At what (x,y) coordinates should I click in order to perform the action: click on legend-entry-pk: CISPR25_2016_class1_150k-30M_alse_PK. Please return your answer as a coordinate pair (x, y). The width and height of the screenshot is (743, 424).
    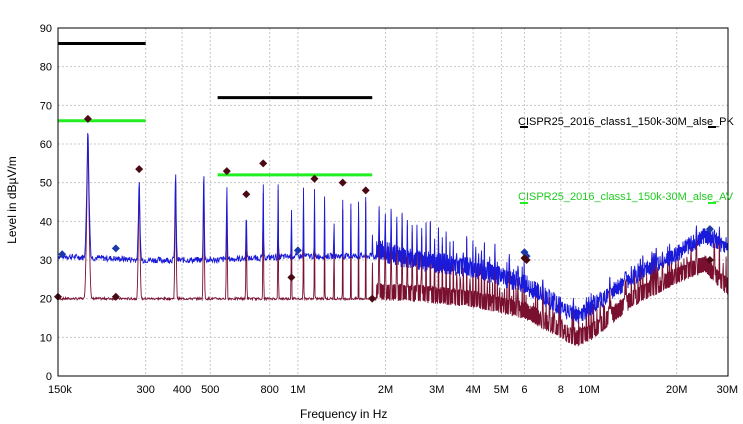
    Looking at the image, I should click on (626, 122).